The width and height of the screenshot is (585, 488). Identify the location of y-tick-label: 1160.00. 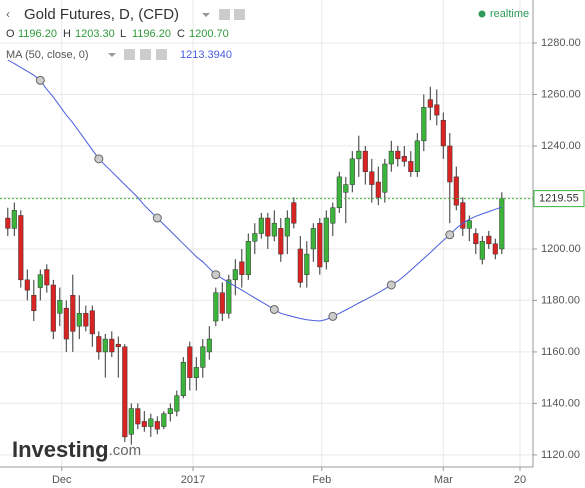
(560, 352).